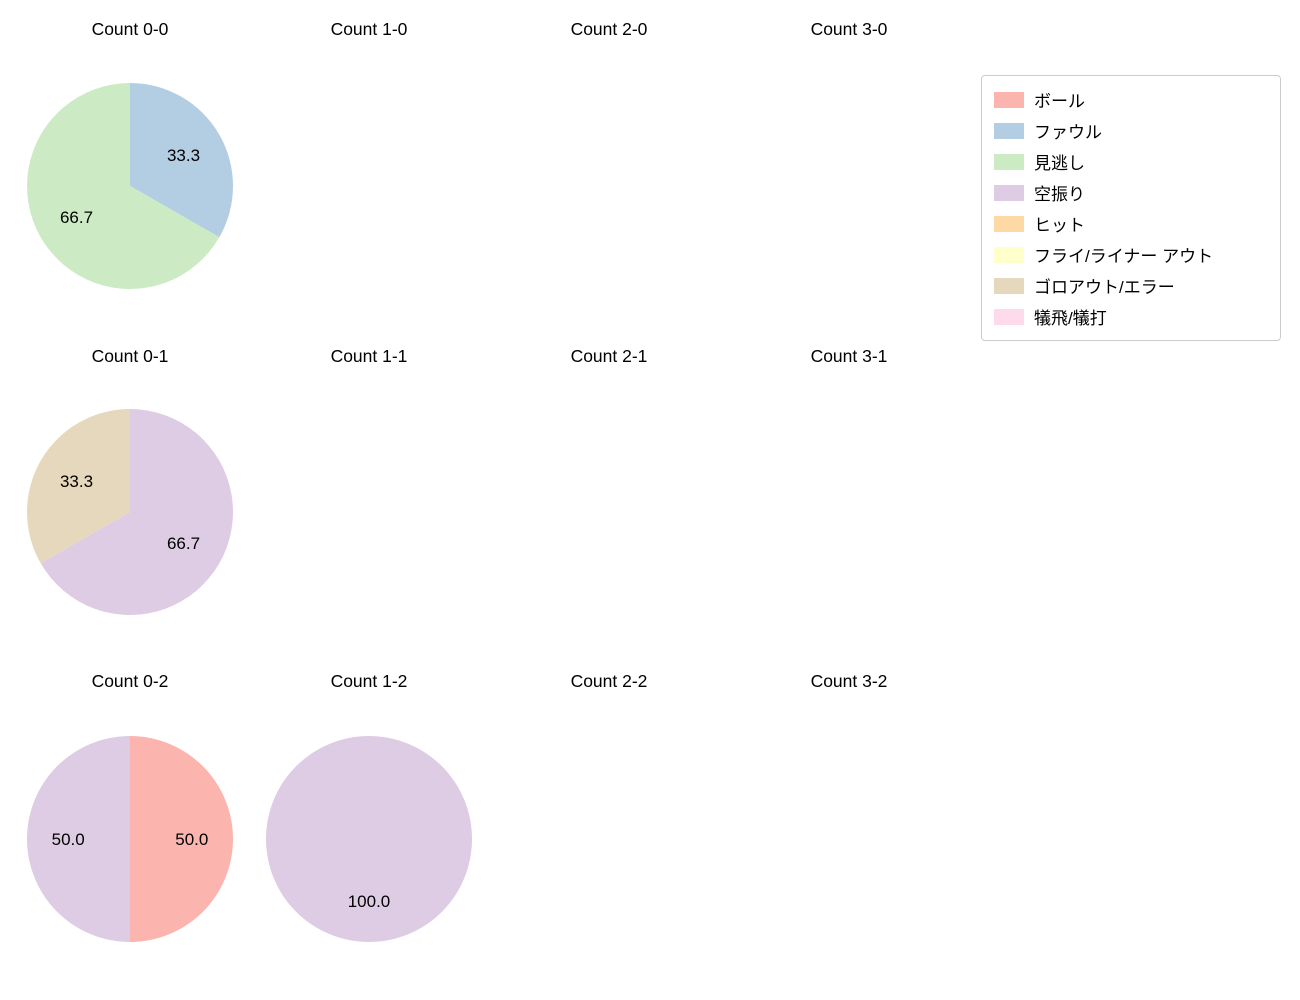 This screenshot has height=1000, width=1300. What do you see at coordinates (609, 356) in the screenshot?
I see `chart-title: Count 2-1` at bounding box center [609, 356].